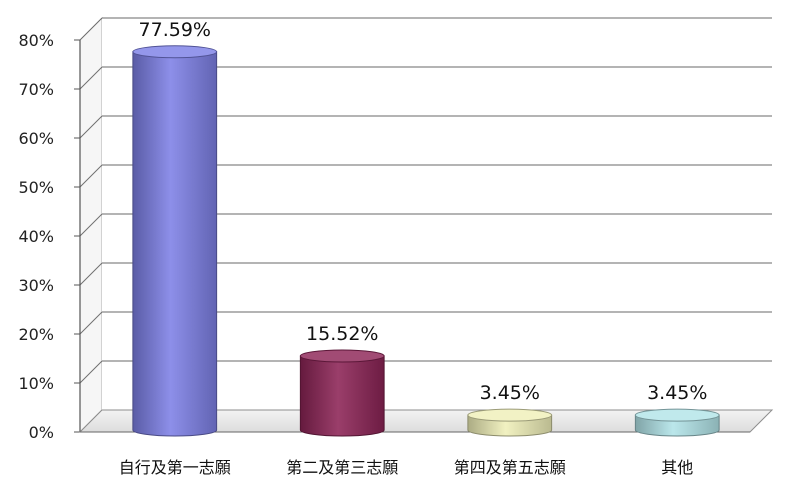 This screenshot has height=488, width=798. Describe the element at coordinates (36, 285) in the screenshot. I see `y-tick-label: 30%` at that location.